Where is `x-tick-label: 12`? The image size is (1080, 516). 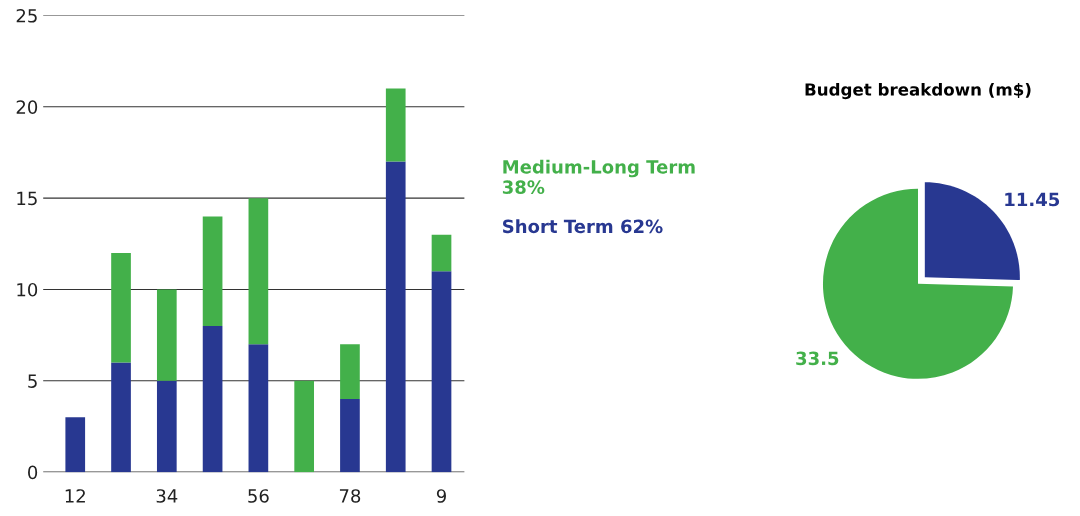
x-tick-label: 12 is located at coordinates (75, 496).